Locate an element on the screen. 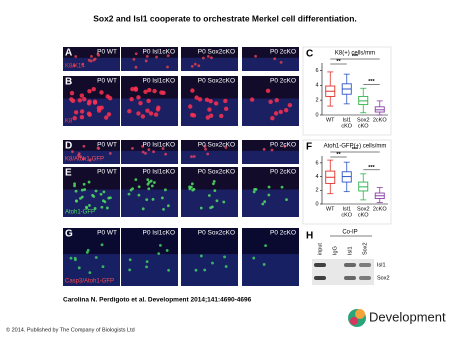 The image size is (450, 338). sig-label: *** is located at coordinates (355, 57).